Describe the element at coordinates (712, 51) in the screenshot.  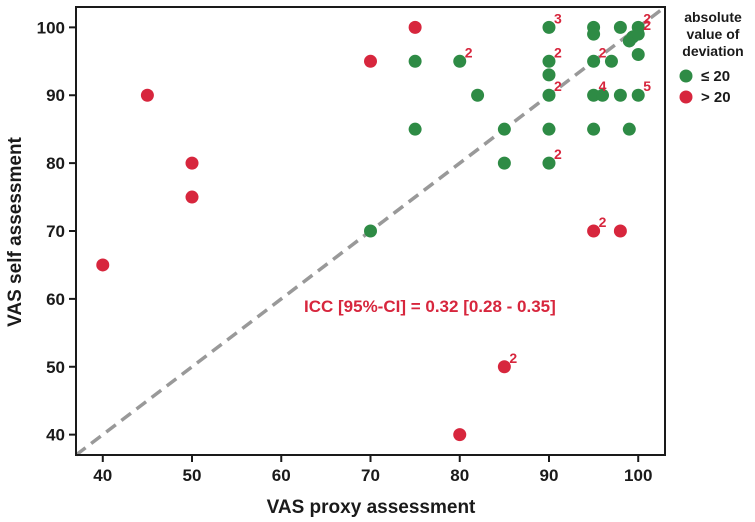
I see `legend-title-line-3: deviation` at that location.